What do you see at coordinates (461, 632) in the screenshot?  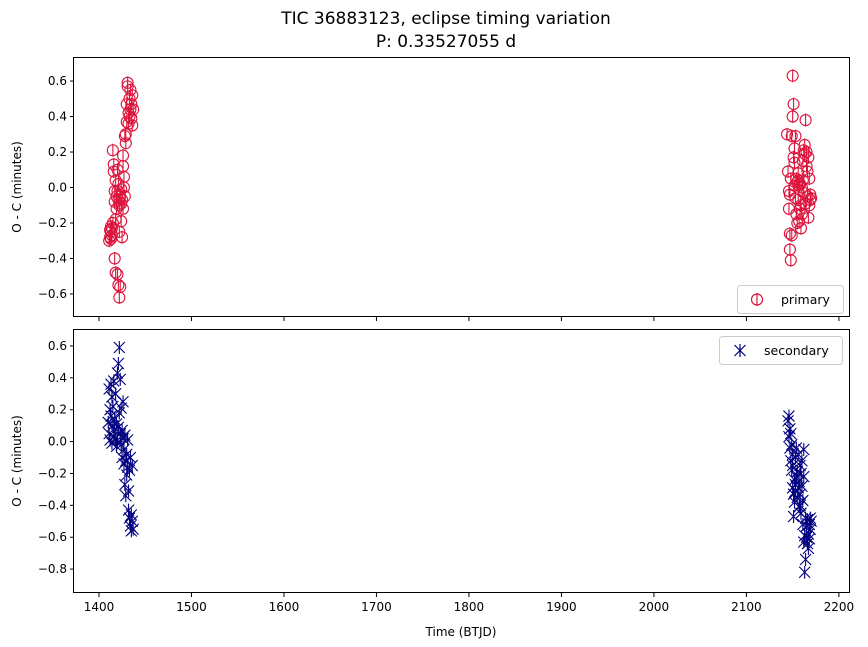 I see `x-axis-label: Time (BTJD)` at bounding box center [461, 632].